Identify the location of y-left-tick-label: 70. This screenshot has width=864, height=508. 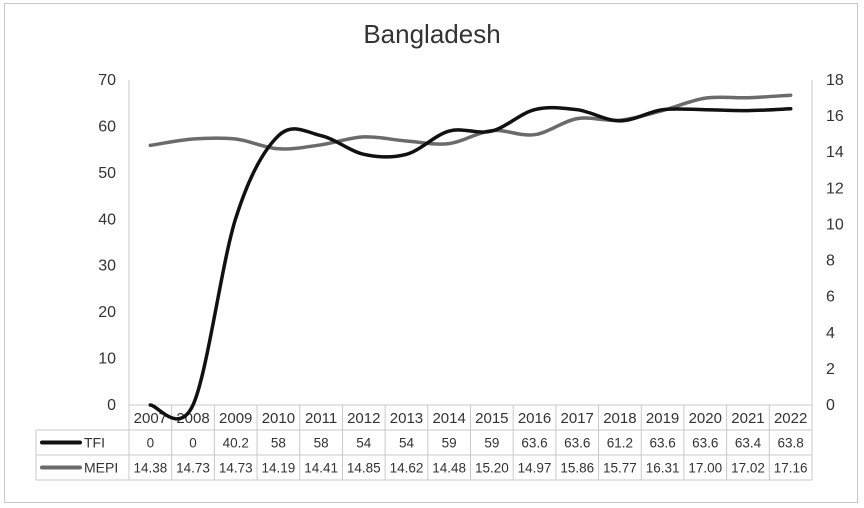
(107, 80).